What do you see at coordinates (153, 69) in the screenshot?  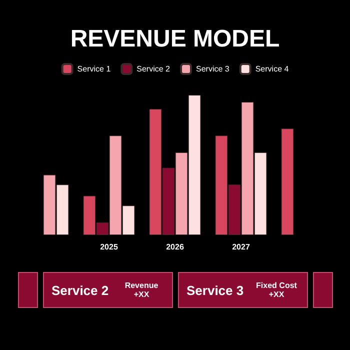 I see `legend-label: Service 2` at bounding box center [153, 69].